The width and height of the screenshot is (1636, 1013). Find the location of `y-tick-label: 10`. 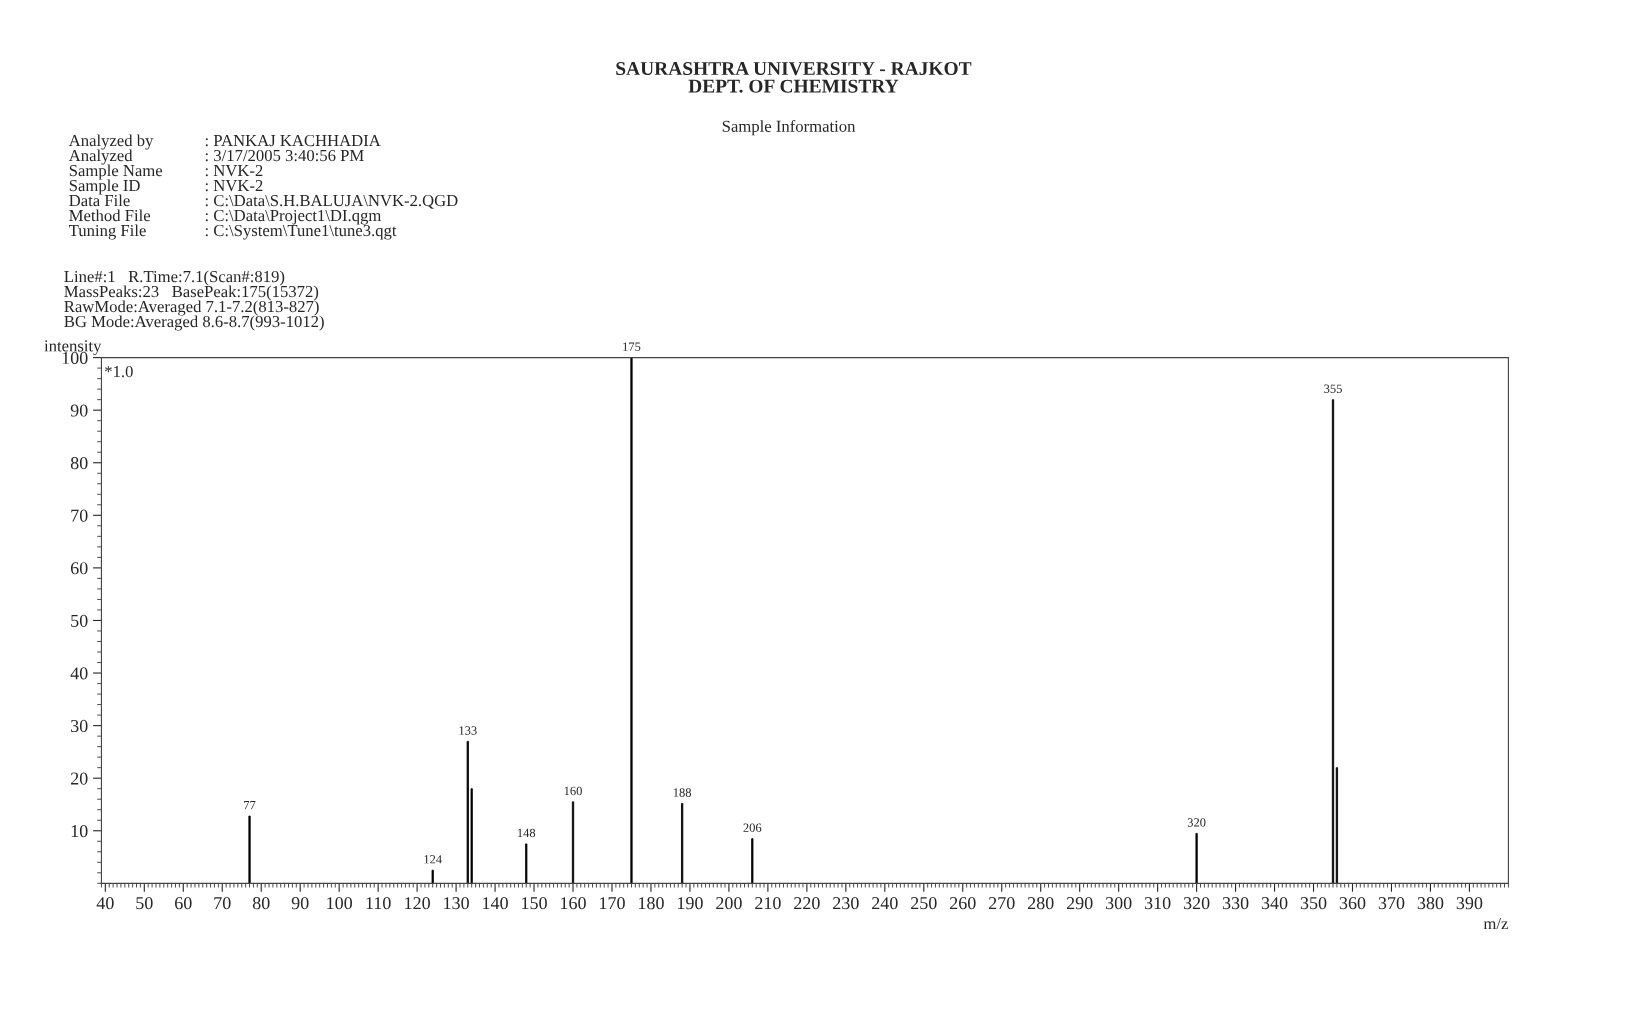

y-tick-label: 10 is located at coordinates (79, 831).